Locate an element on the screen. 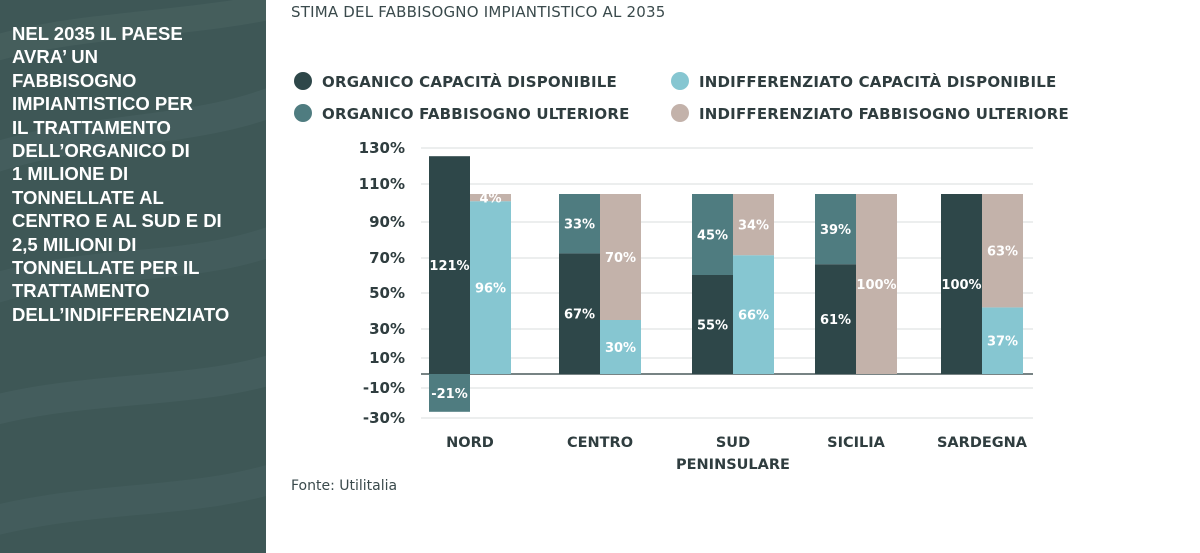 Image resolution: width=1200 pixels, height=553 pixels. data-label: 30% is located at coordinates (620, 348).